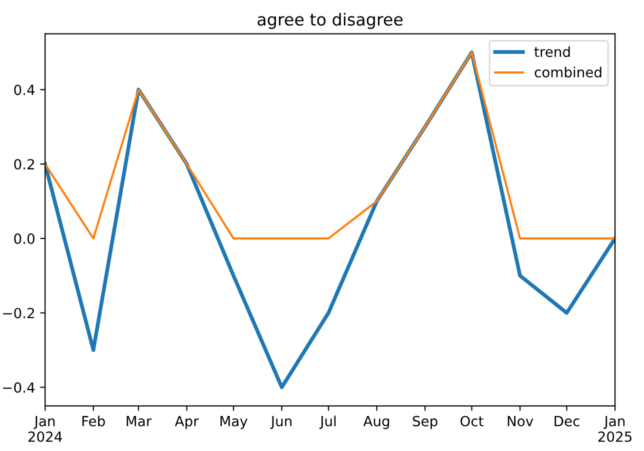 Image resolution: width=644 pixels, height=451 pixels. Describe the element at coordinates (327, 422) in the screenshot. I see `x-tick-label: Jul` at that location.